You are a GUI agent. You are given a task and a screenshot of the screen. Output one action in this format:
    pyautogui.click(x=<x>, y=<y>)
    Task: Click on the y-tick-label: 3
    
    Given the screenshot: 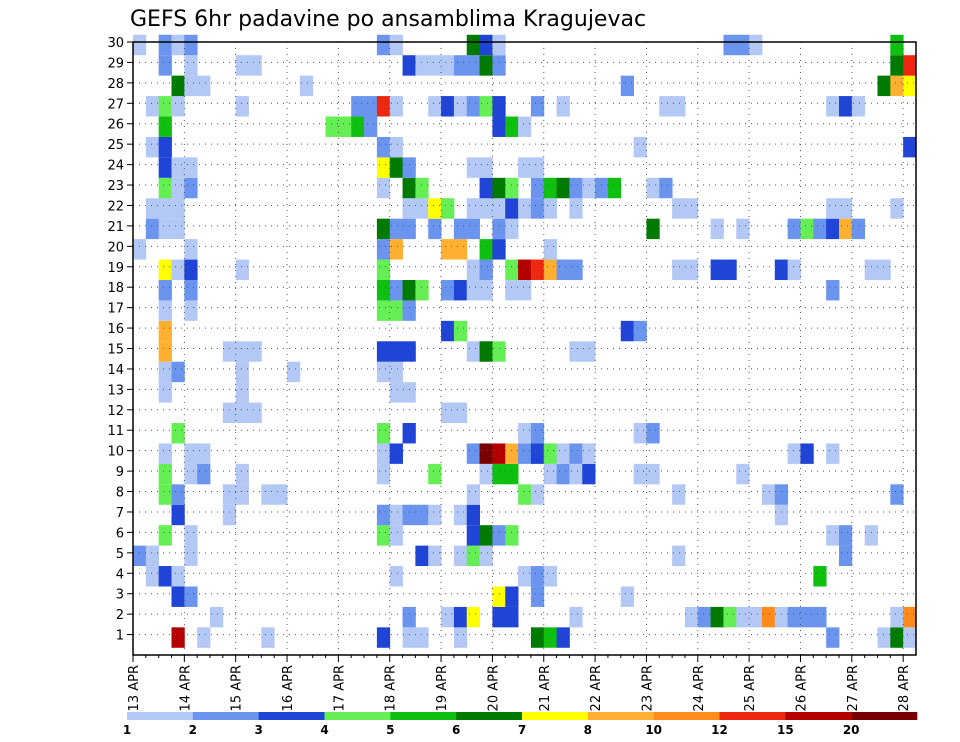 What is the action you would take?
    pyautogui.click(x=120, y=595)
    